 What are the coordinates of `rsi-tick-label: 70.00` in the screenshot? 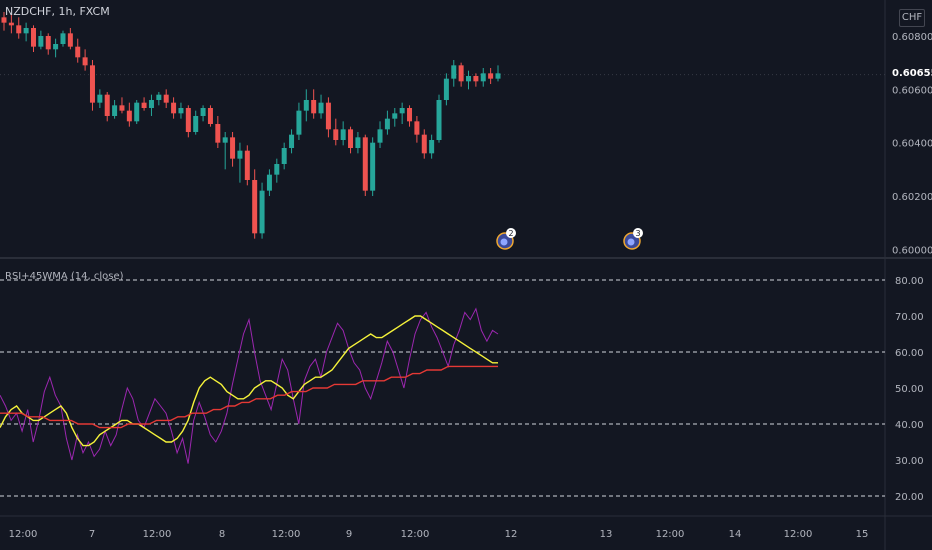 It's located at (909, 317).